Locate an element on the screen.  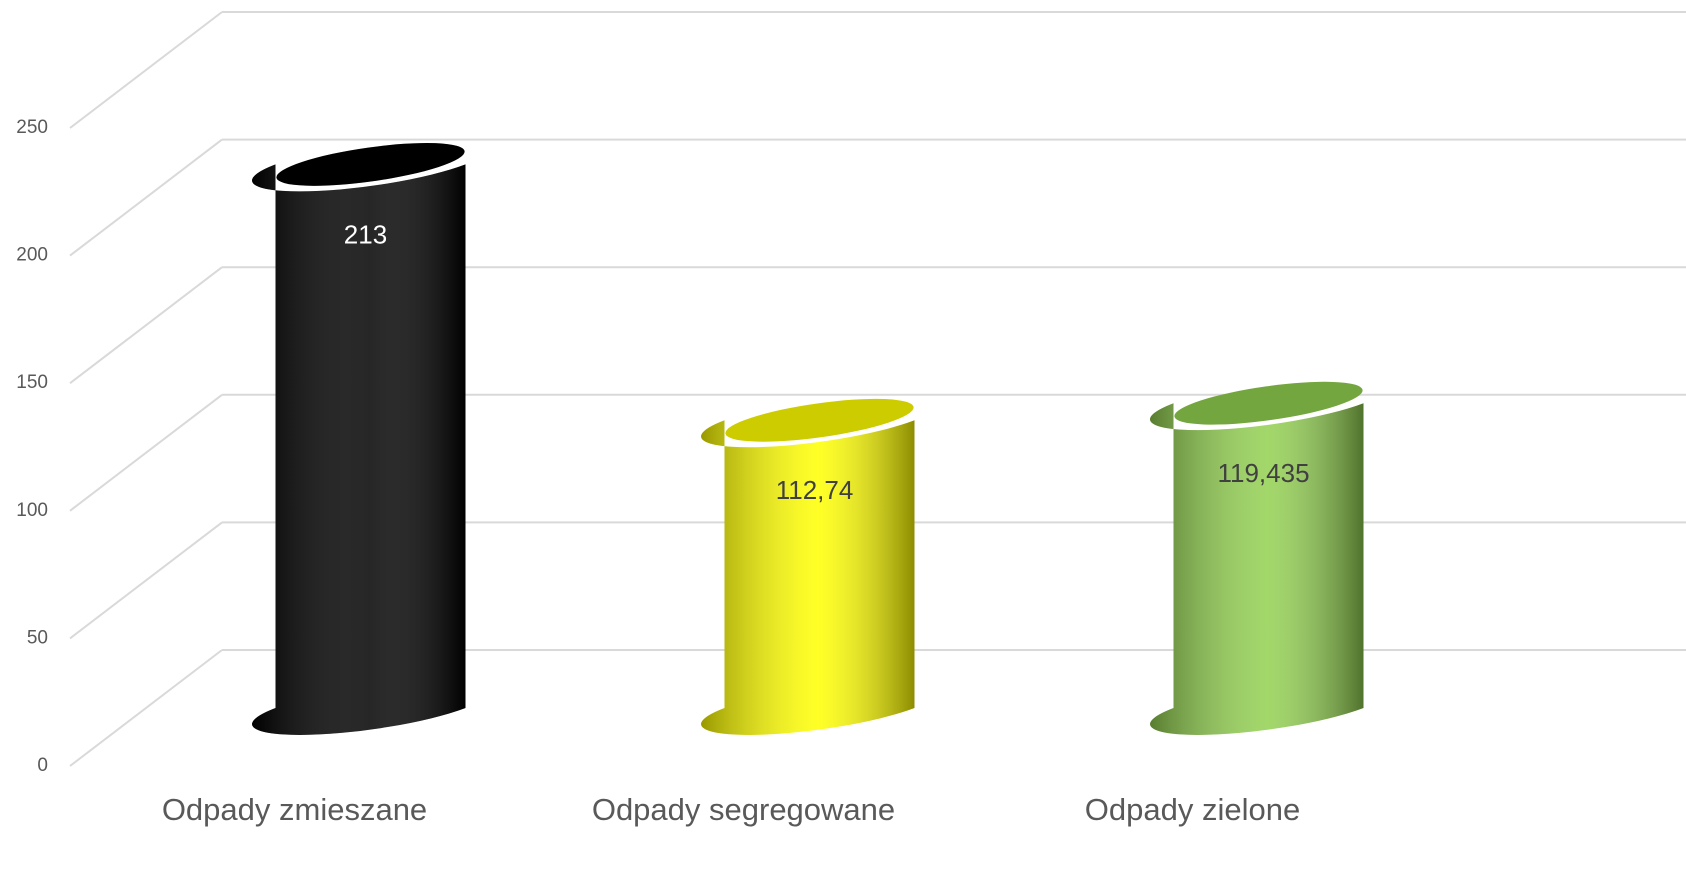
value-label: 119,435 is located at coordinates (1263, 473).